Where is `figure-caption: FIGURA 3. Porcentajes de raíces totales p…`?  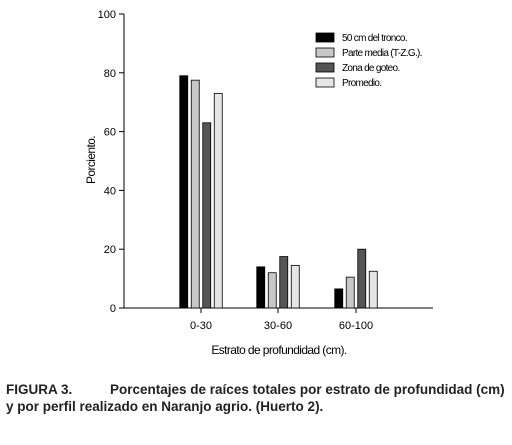 figure-caption: FIGURA 3. Porcentajes de raíces totales p… is located at coordinates (257, 398).